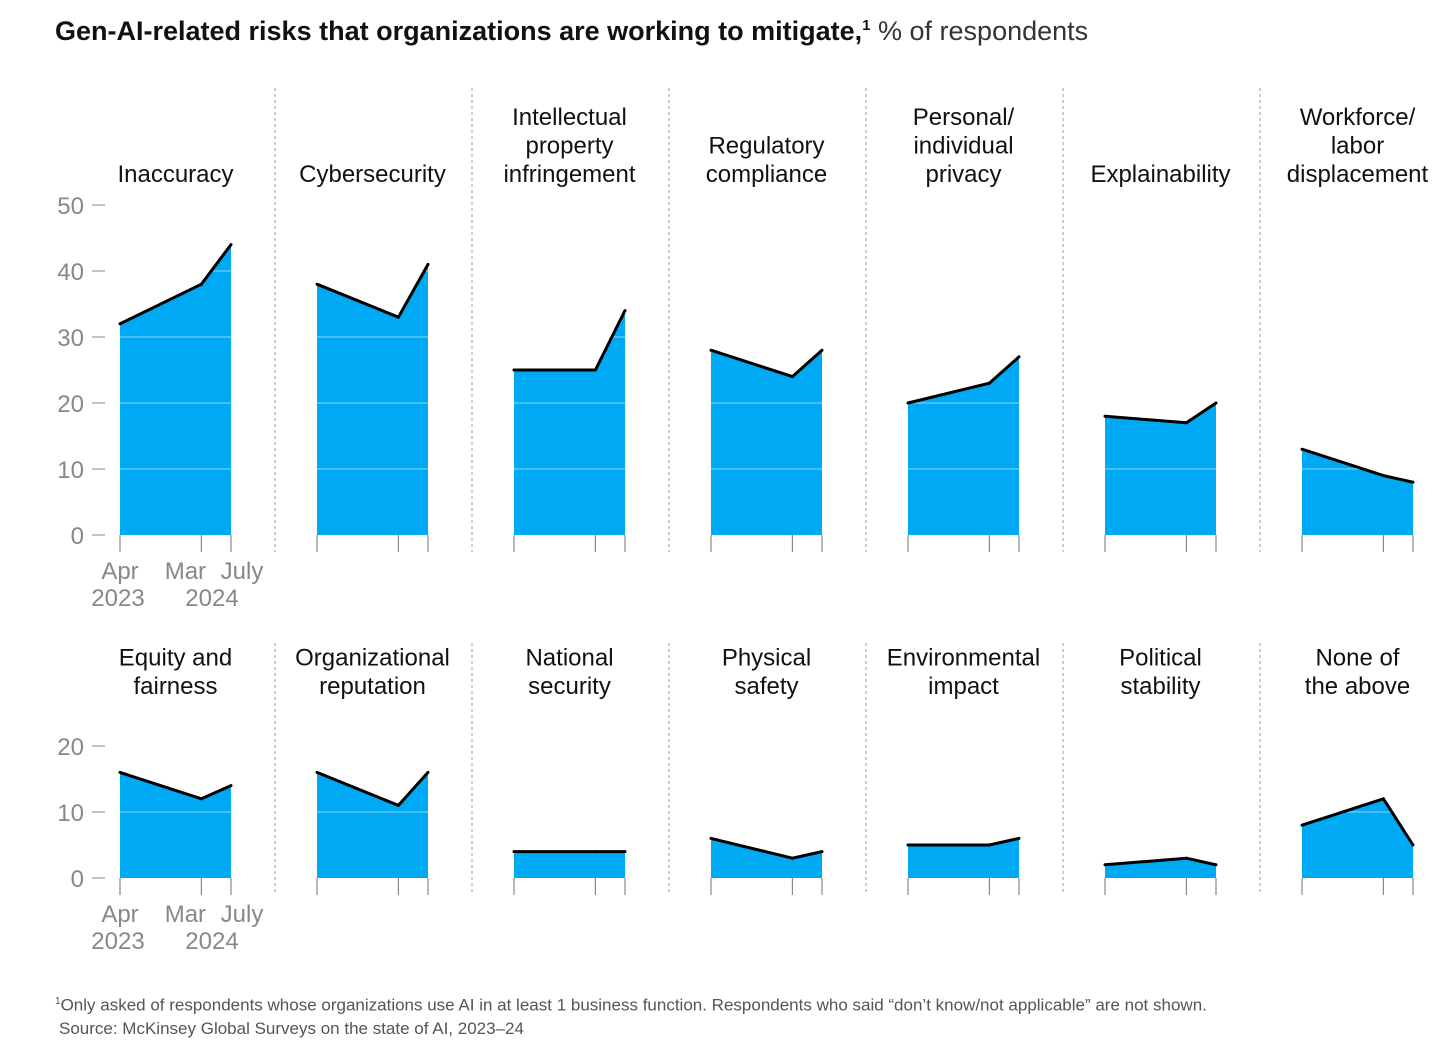  I want to click on panel-title: the above, so click(1357, 686).